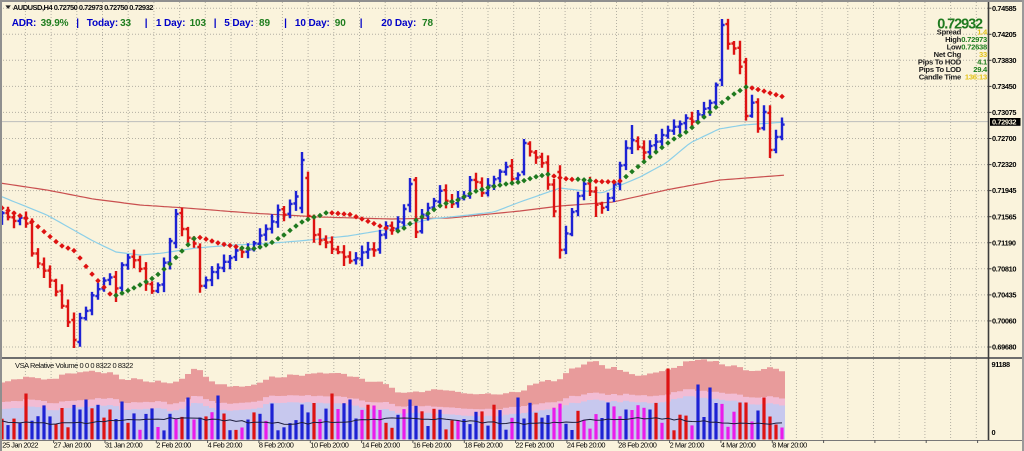 The width and height of the screenshot is (1024, 451). Describe the element at coordinates (535, 445) in the screenshot. I see `svg-text: 22 Feb 20:00` at that location.